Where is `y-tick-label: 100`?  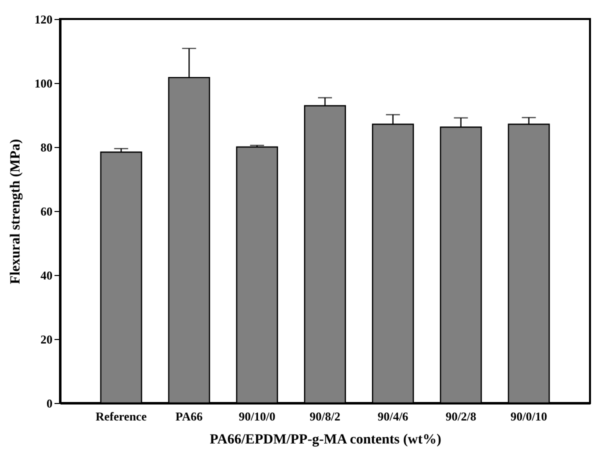
y-tick-label: 100 is located at coordinates (43, 83).